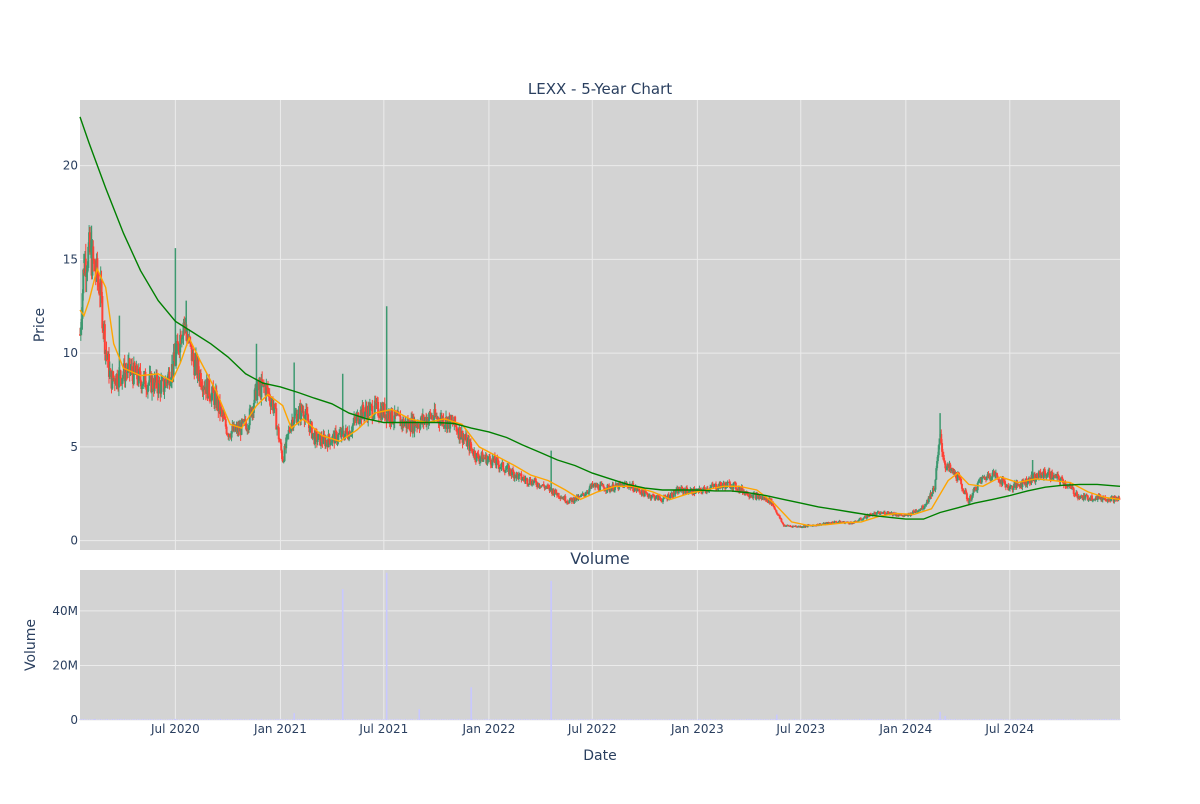 The height and width of the screenshot is (804, 1200). Describe the element at coordinates (280, 729) in the screenshot. I see `x-tick-label: Jan 2021` at that location.